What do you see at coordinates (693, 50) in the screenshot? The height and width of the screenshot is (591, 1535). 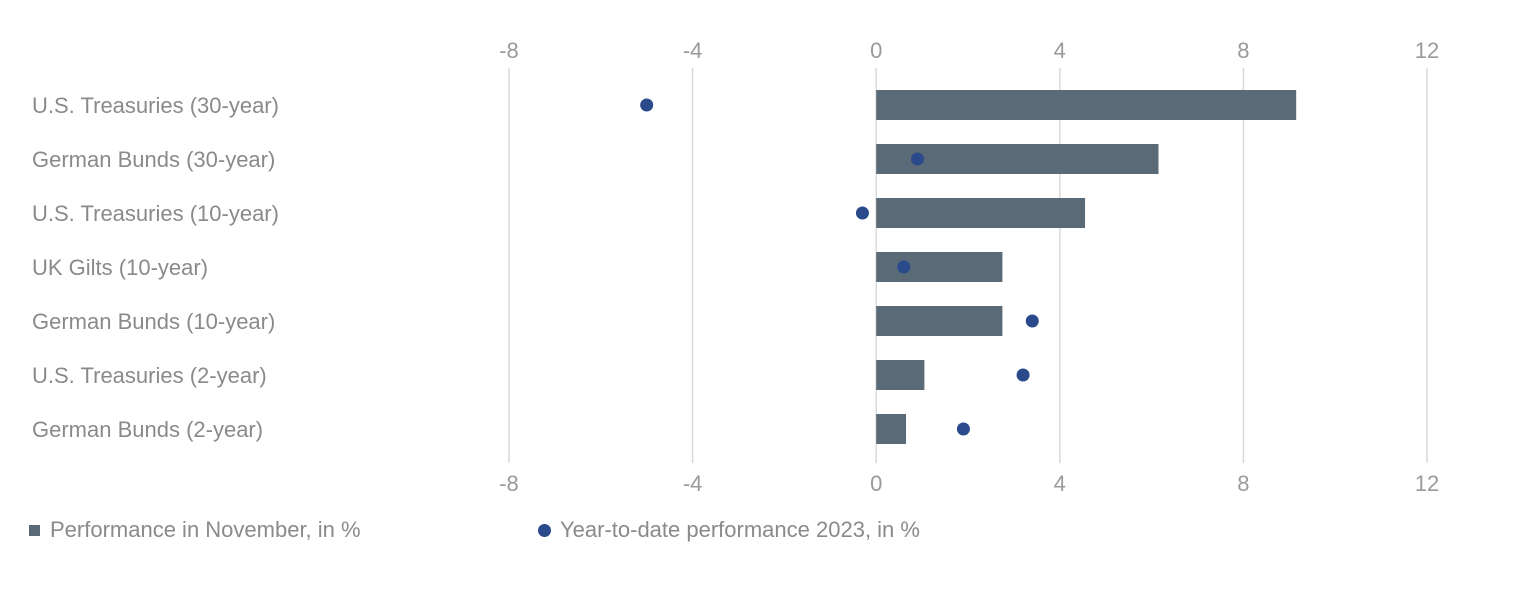 I see `top-tick-label: -4` at bounding box center [693, 50].